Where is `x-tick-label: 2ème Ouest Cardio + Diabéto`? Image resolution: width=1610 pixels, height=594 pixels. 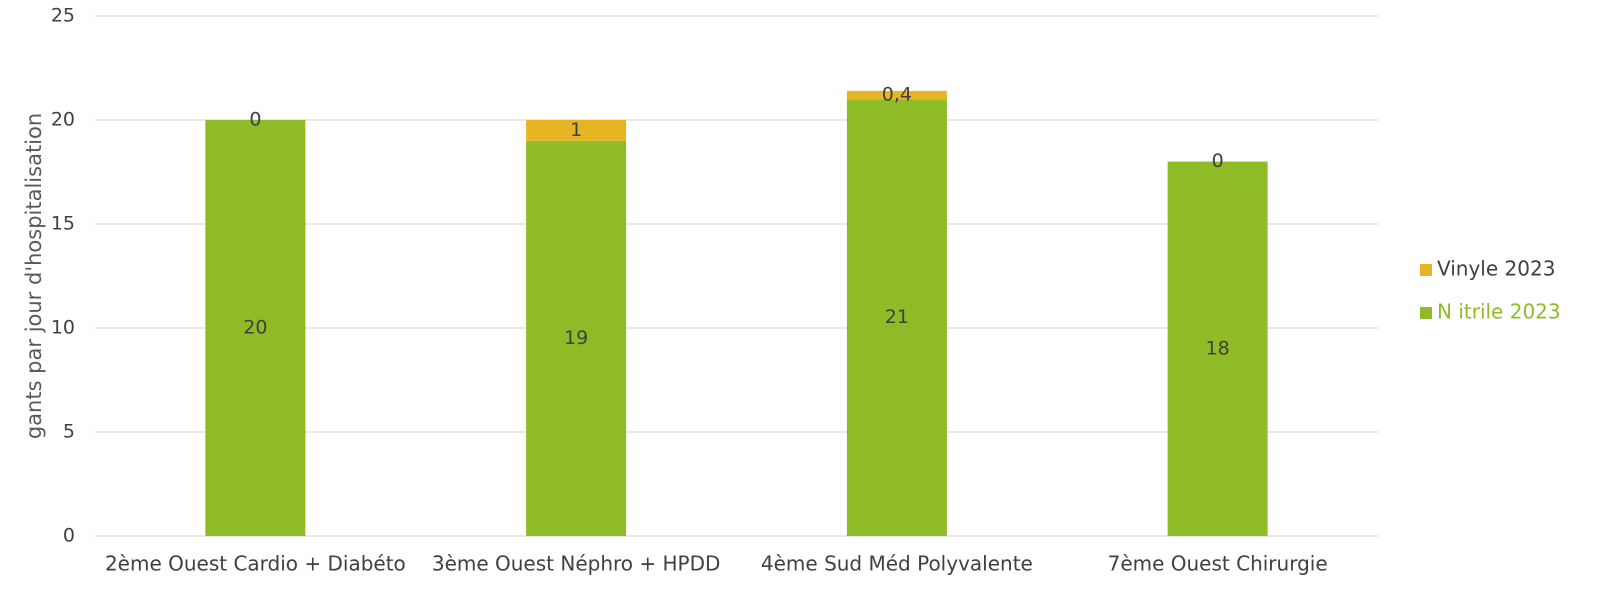 x-tick-label: 2ème Ouest Cardio + Diabéto is located at coordinates (255, 564).